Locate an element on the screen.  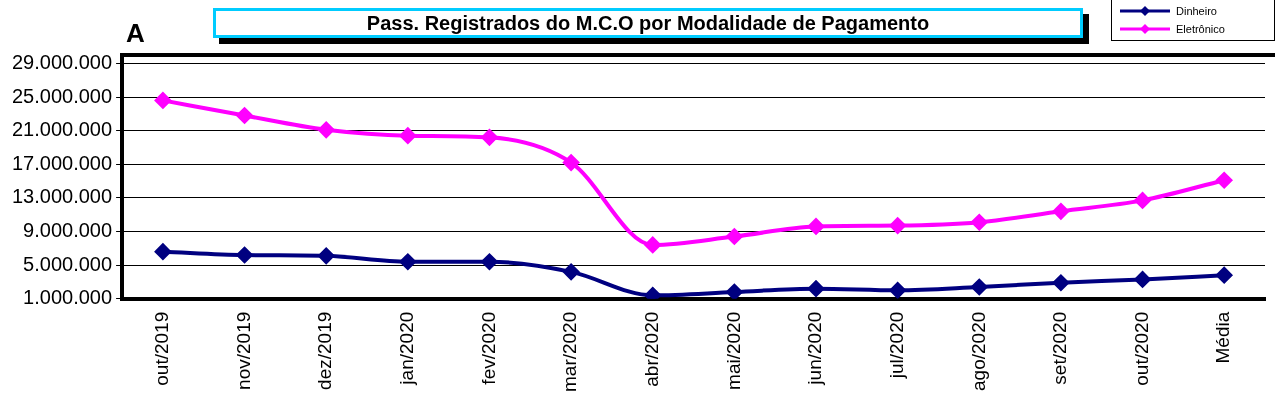
x-tick-label: out/2020 is located at coordinates (1141, 348).